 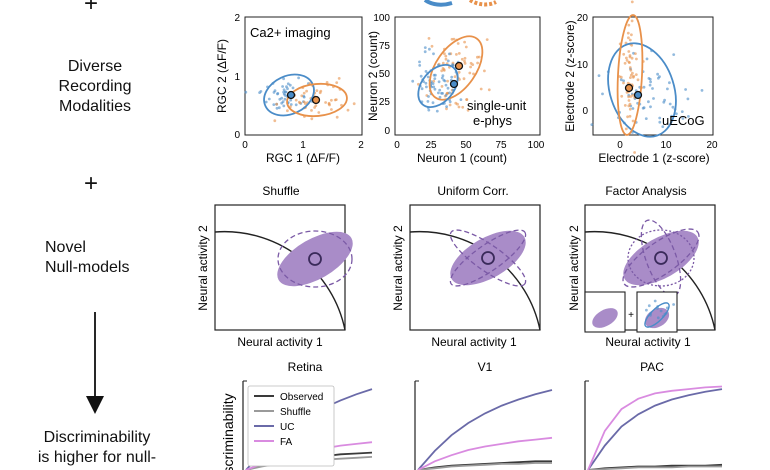 I want to click on mean-marker, so click(x=488, y=258).